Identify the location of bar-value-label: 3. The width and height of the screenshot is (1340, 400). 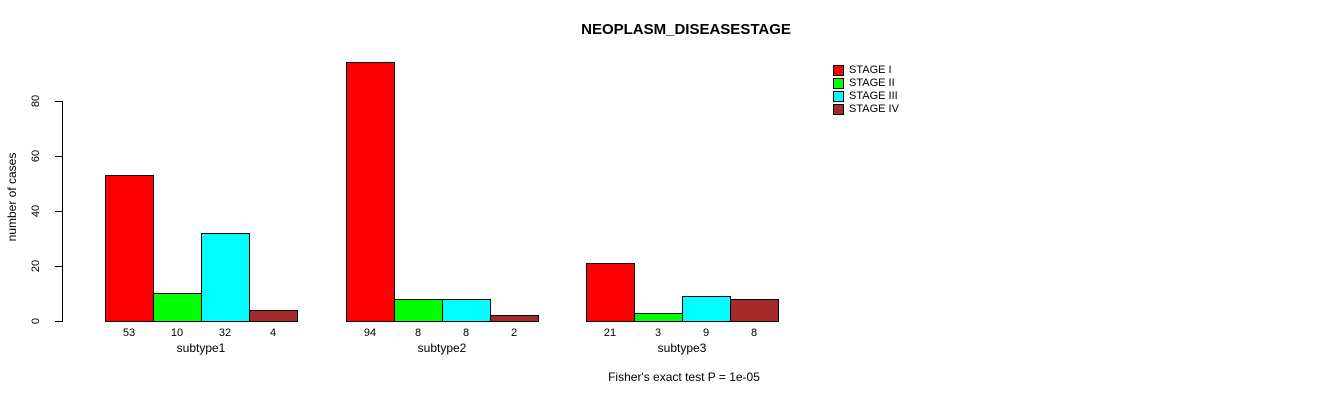
(658, 333).